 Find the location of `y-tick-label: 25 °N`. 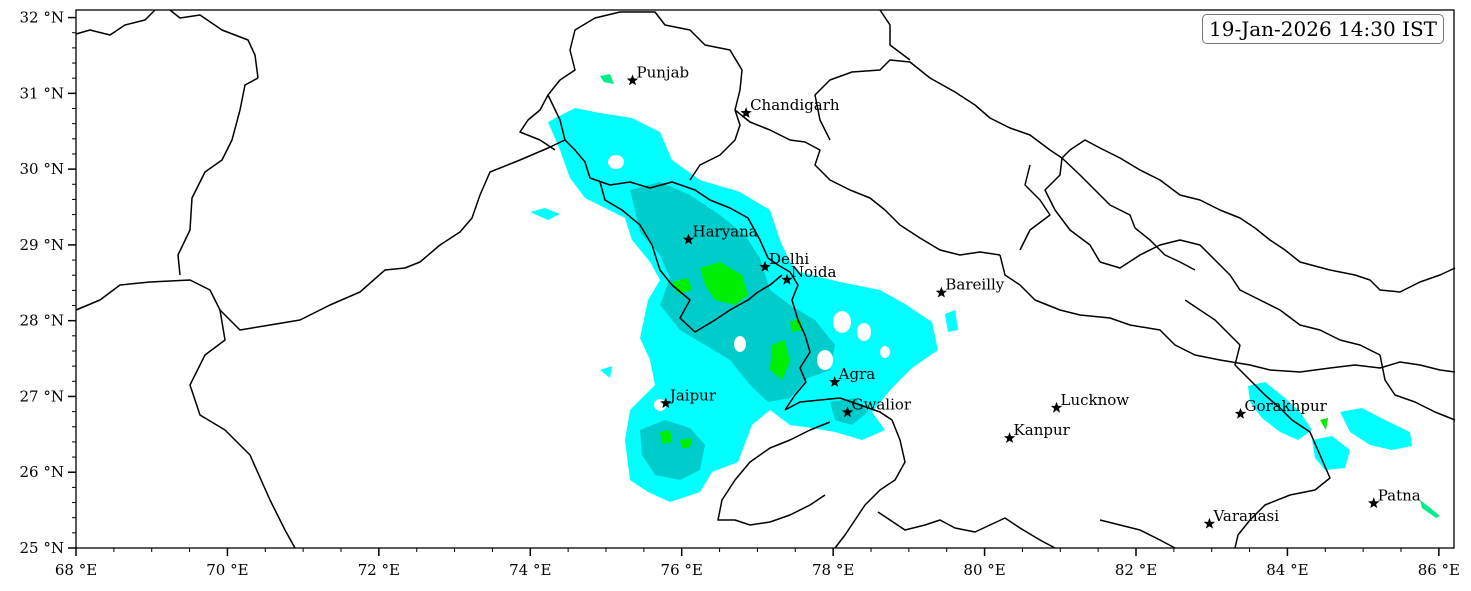

y-tick-label: 25 °N is located at coordinates (42, 548).